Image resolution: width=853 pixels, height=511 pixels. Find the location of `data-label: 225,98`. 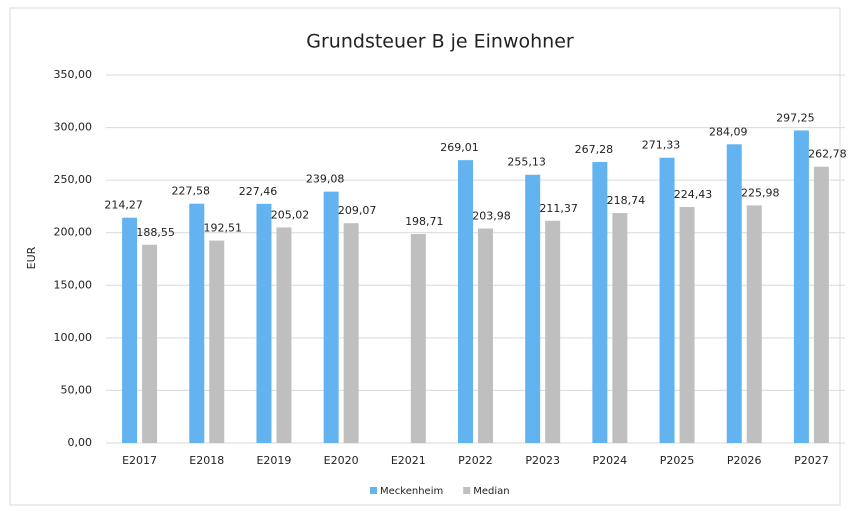

data-label: 225,98 is located at coordinates (760, 192).